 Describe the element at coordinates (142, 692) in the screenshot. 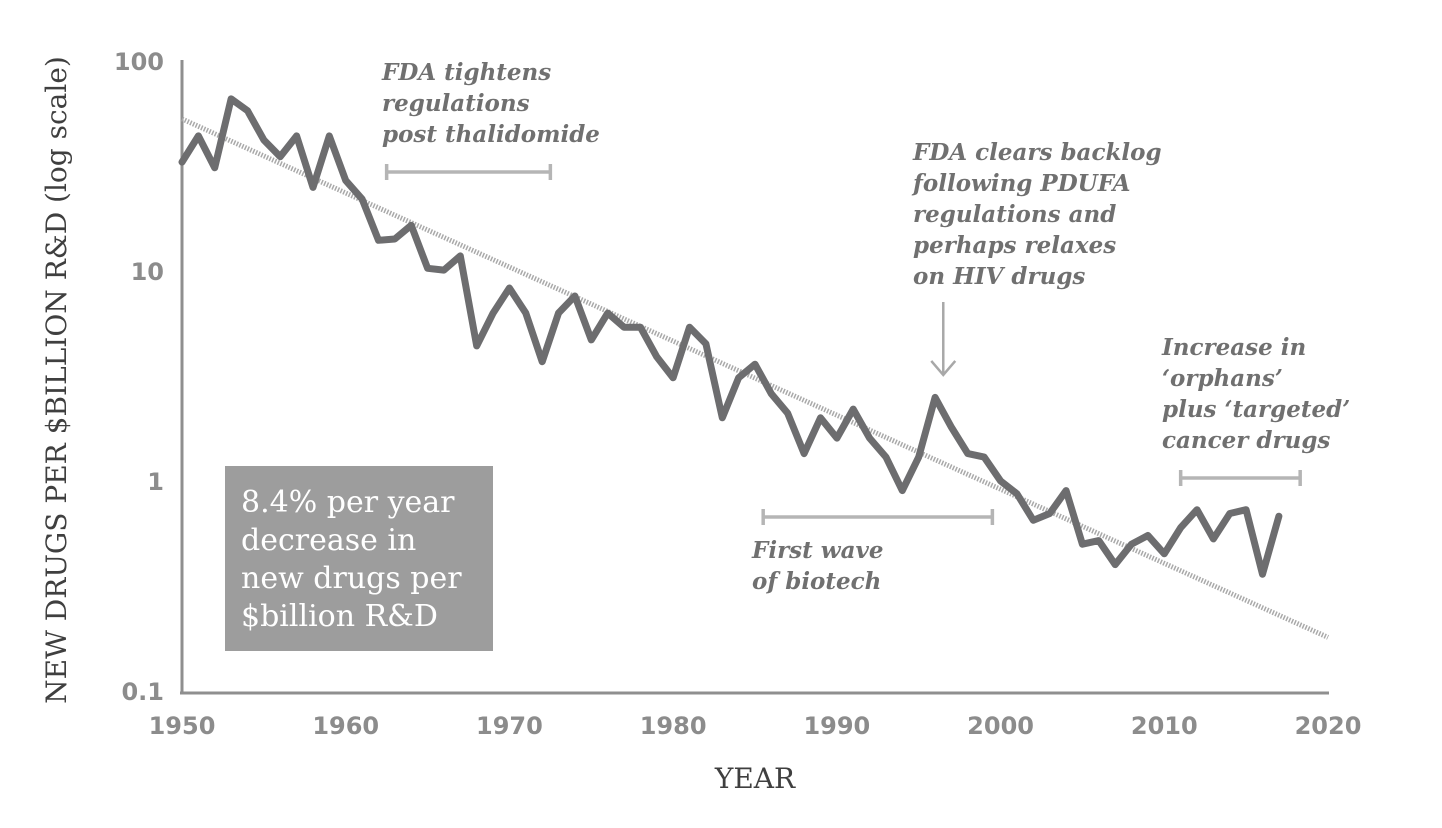

I see `y-tick-label: 0.1` at that location.